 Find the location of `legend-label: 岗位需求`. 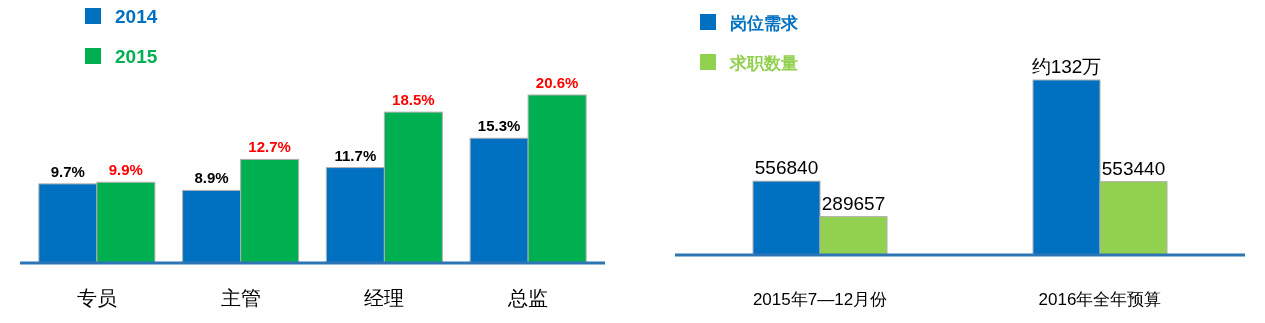

legend-label: 岗位需求 is located at coordinates (764, 23).